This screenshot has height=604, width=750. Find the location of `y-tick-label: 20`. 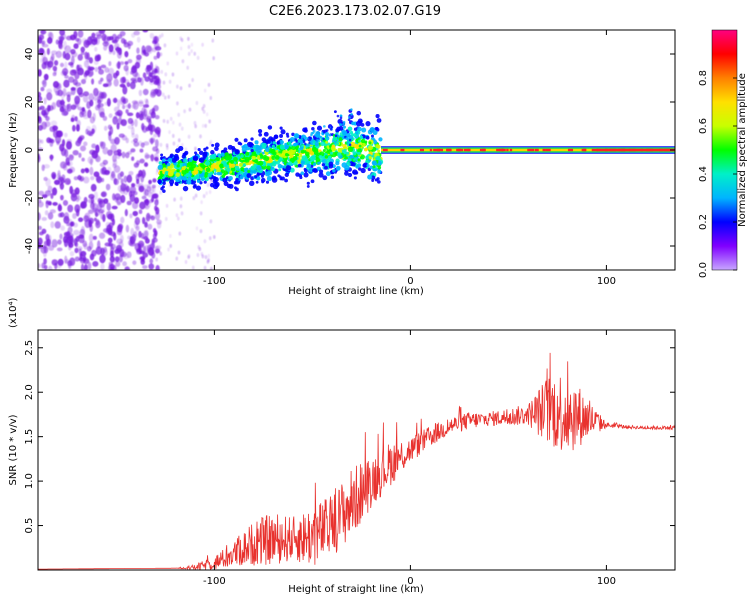

y-tick-label: 20 is located at coordinates (29, 102).